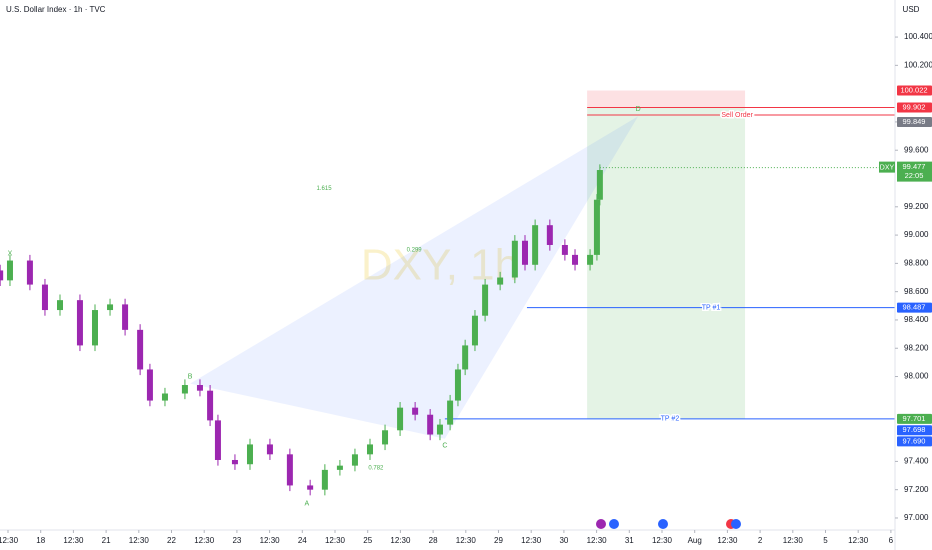  I want to click on x-tick-label: 25, so click(367, 540).